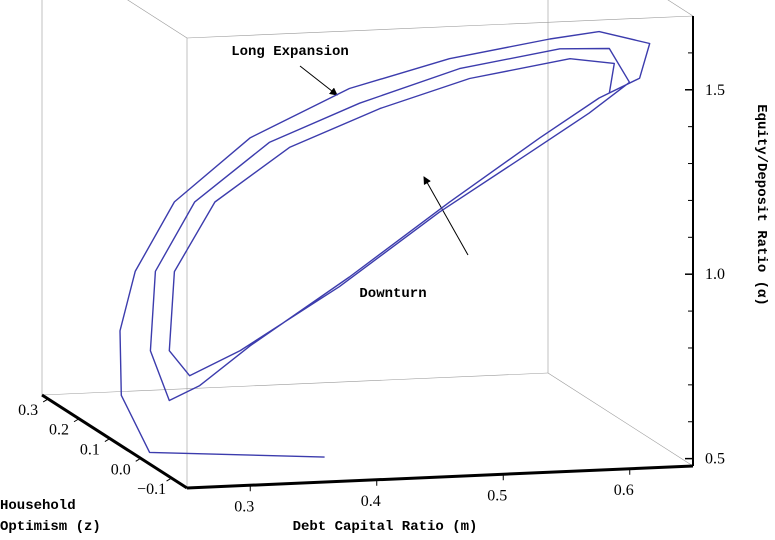 This screenshot has height=540, width=775. I want to click on z-tick-label: 0.2, so click(59, 430).